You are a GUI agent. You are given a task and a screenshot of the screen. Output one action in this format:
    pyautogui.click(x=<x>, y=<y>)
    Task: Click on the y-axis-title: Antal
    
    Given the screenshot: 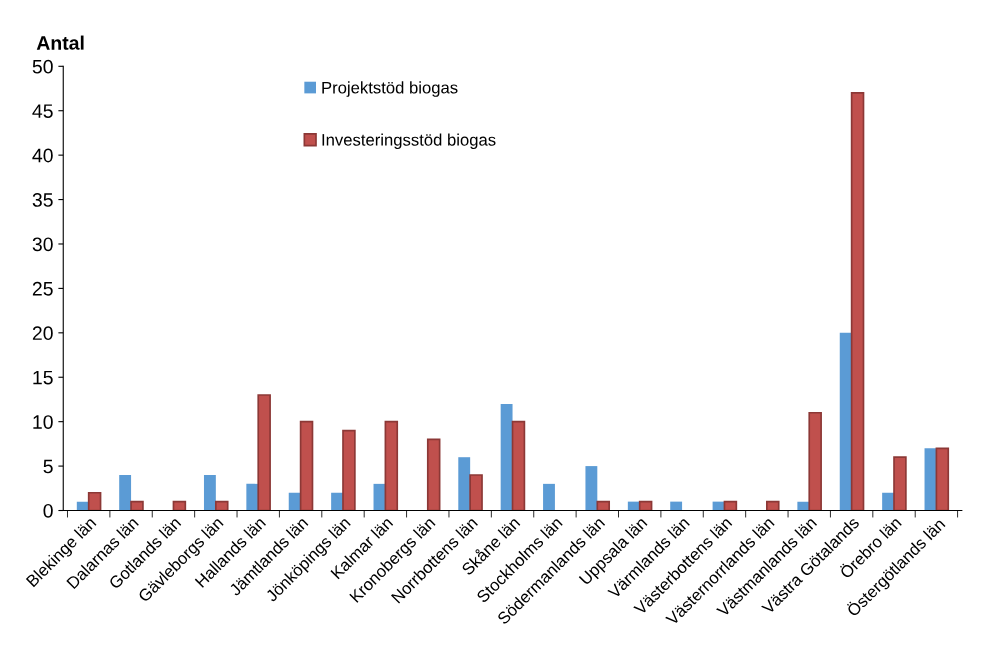 What is the action you would take?
    pyautogui.click(x=60, y=42)
    